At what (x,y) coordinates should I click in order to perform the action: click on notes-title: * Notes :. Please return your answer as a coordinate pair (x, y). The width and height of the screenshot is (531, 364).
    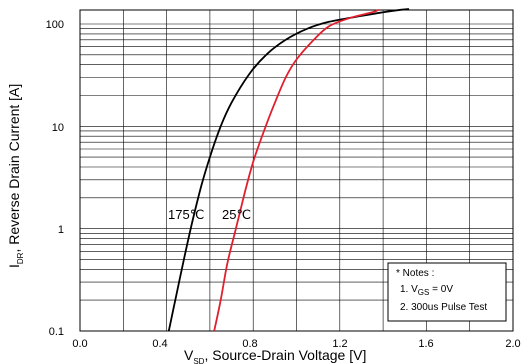
    Looking at the image, I should click on (415, 273).